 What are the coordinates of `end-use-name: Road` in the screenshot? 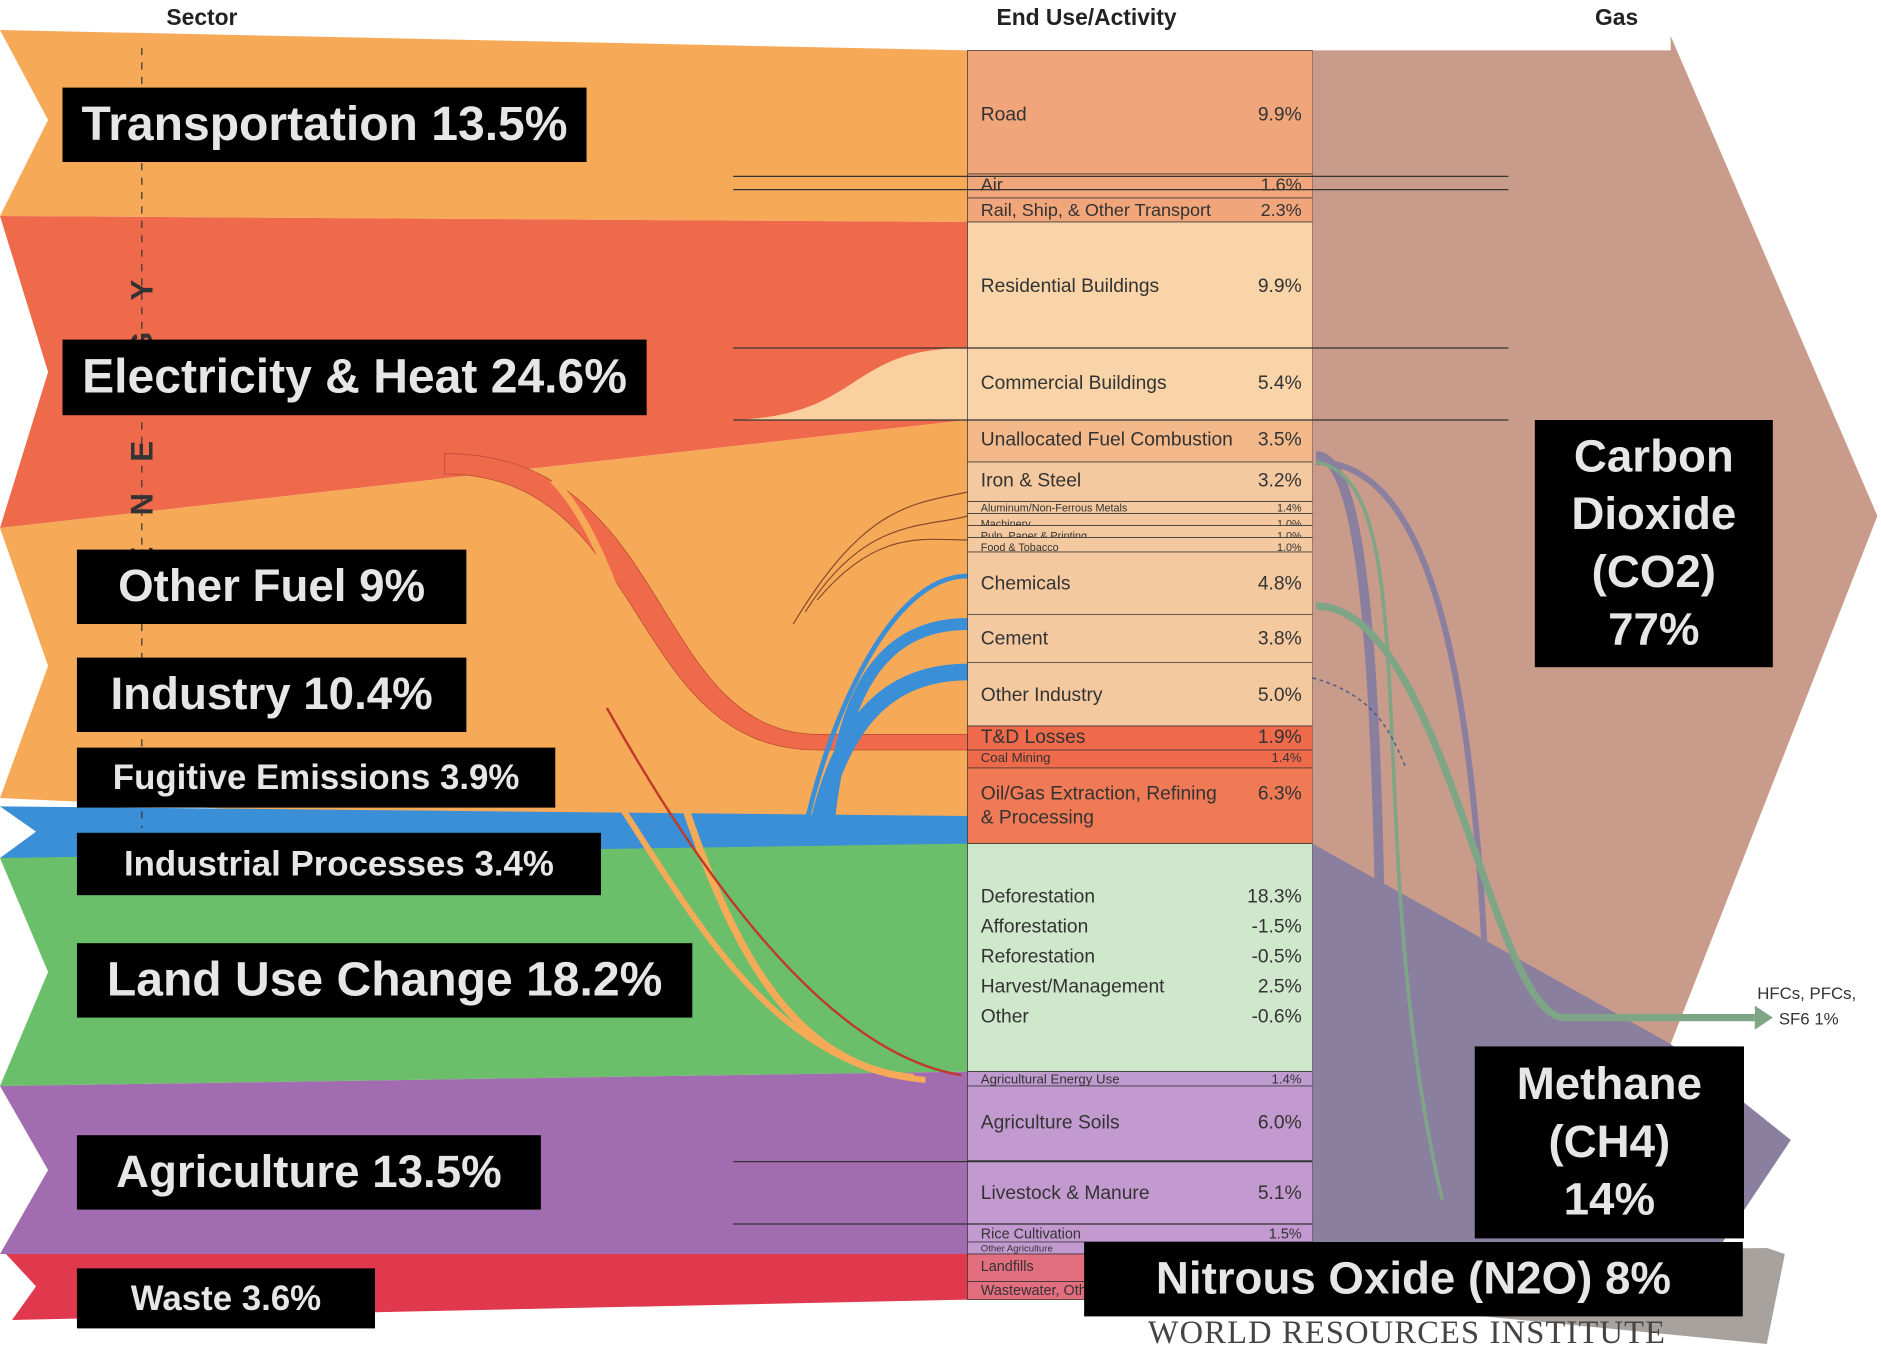 It's located at (1004, 114).